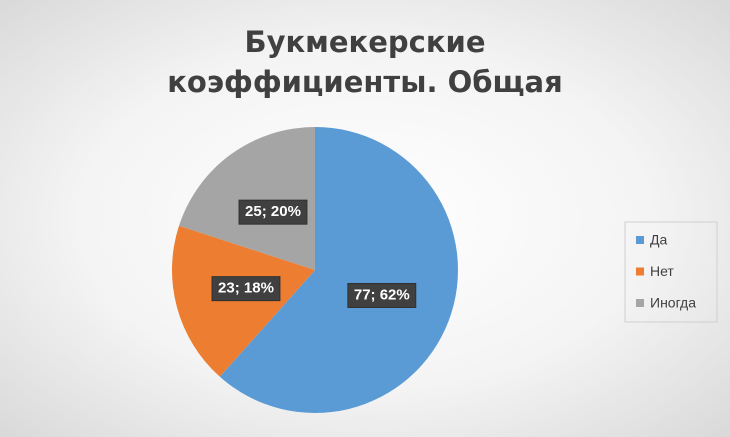  I want to click on chart-title: Букмекерские коэффициенты. Общая, so click(365, 62).